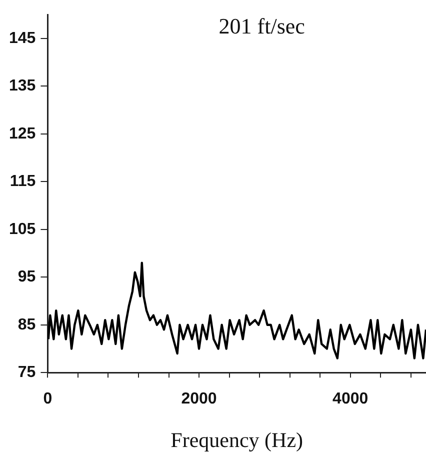  Describe the element at coordinates (27, 325) in the screenshot. I see `y-tick-label: 85` at that location.